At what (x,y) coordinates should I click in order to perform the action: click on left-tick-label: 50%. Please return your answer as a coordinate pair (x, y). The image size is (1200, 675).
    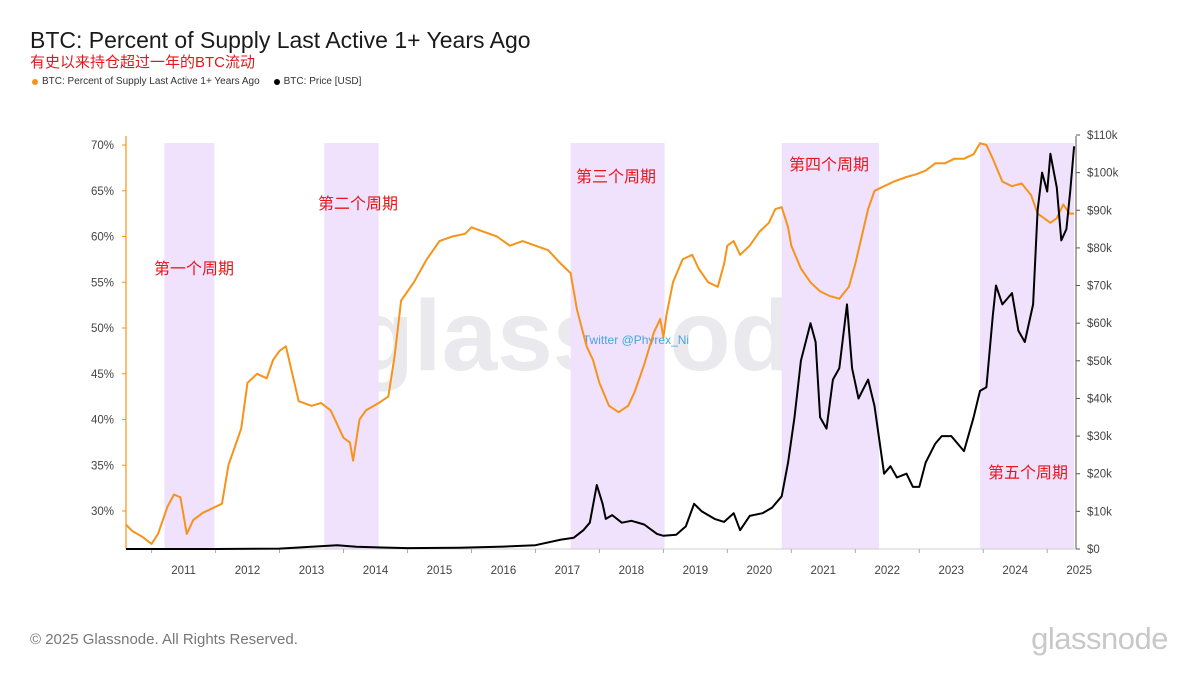
    Looking at the image, I should click on (102, 329).